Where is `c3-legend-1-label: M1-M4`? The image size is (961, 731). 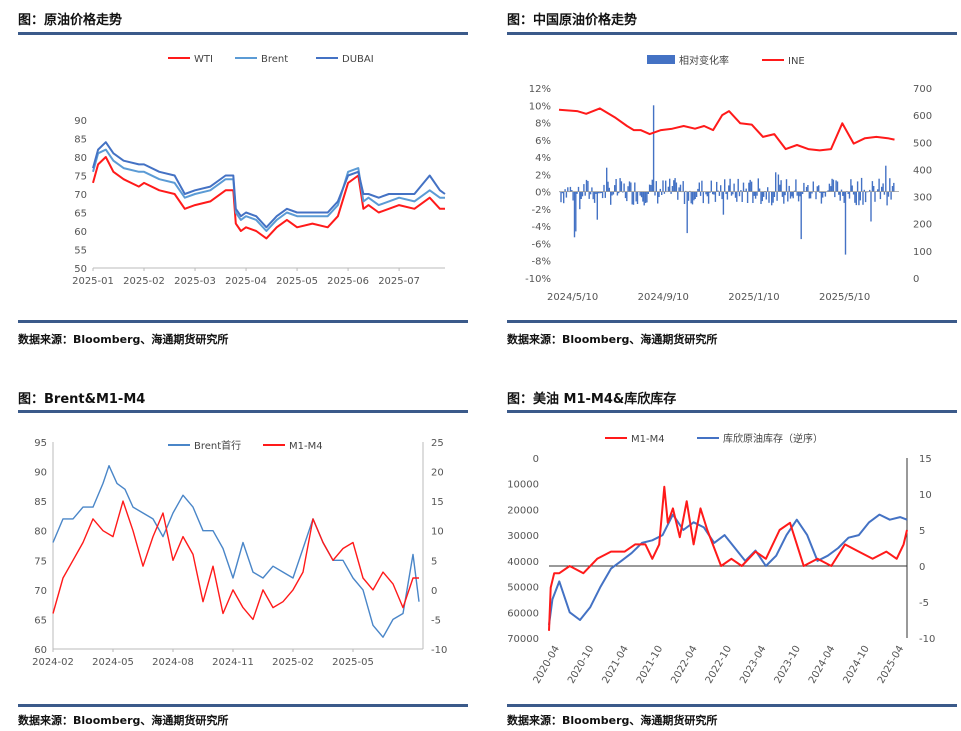 c3-legend-1-label: M1-M4 is located at coordinates (306, 446).